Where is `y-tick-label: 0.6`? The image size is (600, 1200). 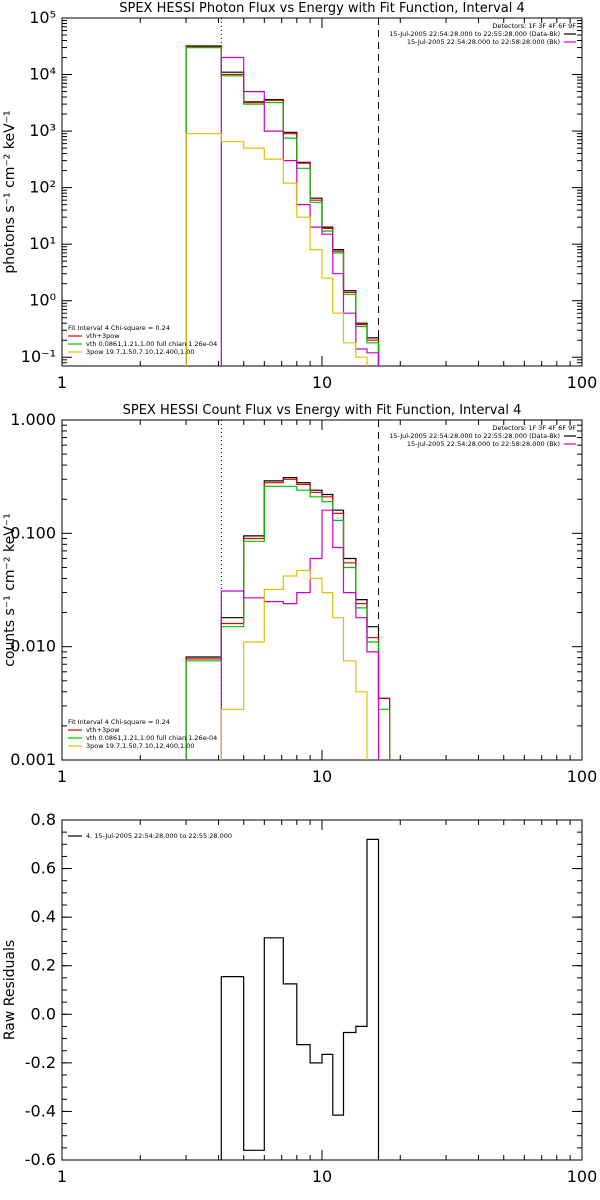 y-tick-label: 0.6 is located at coordinates (43, 868).